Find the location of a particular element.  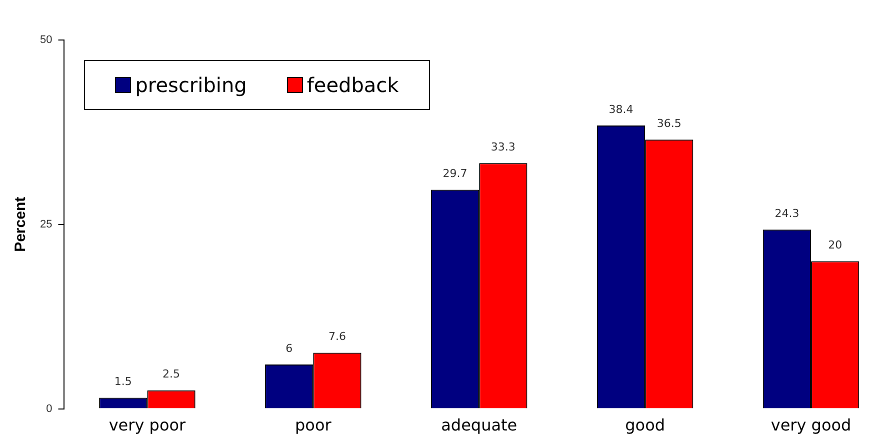

data-label: 6 is located at coordinates (289, 348).